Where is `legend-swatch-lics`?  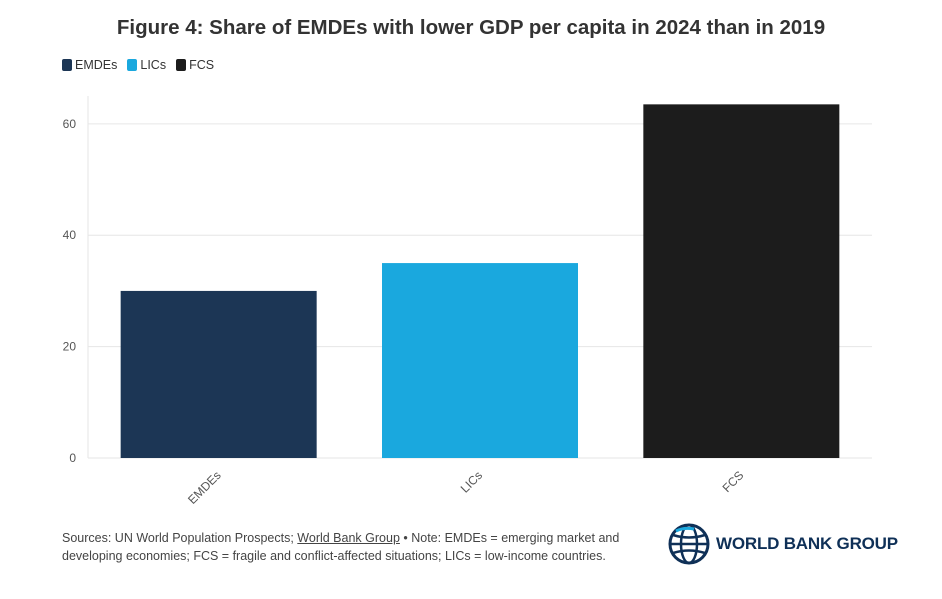
legend-swatch-lics is located at coordinates (132, 65).